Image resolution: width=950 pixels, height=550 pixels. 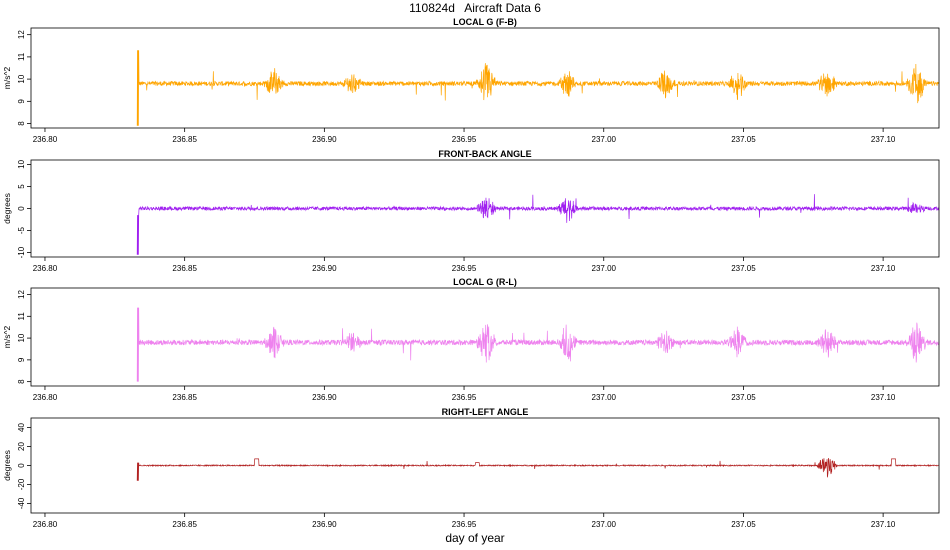 I want to click on y-tick-label: 40, so click(x=21, y=427).